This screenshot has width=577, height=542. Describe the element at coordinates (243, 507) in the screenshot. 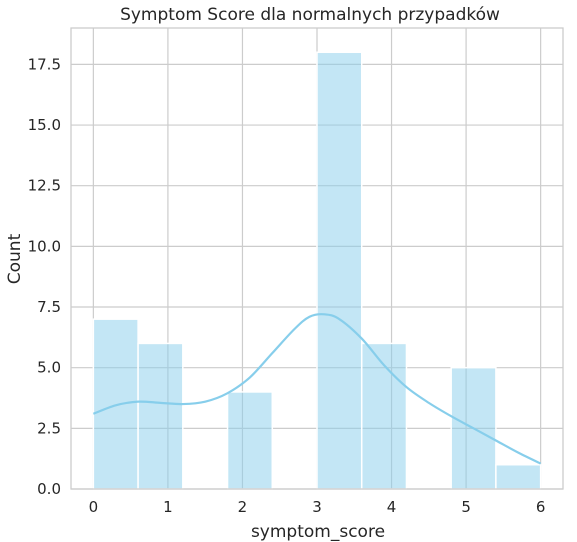

I see `x-tick-label: 2` at that location.